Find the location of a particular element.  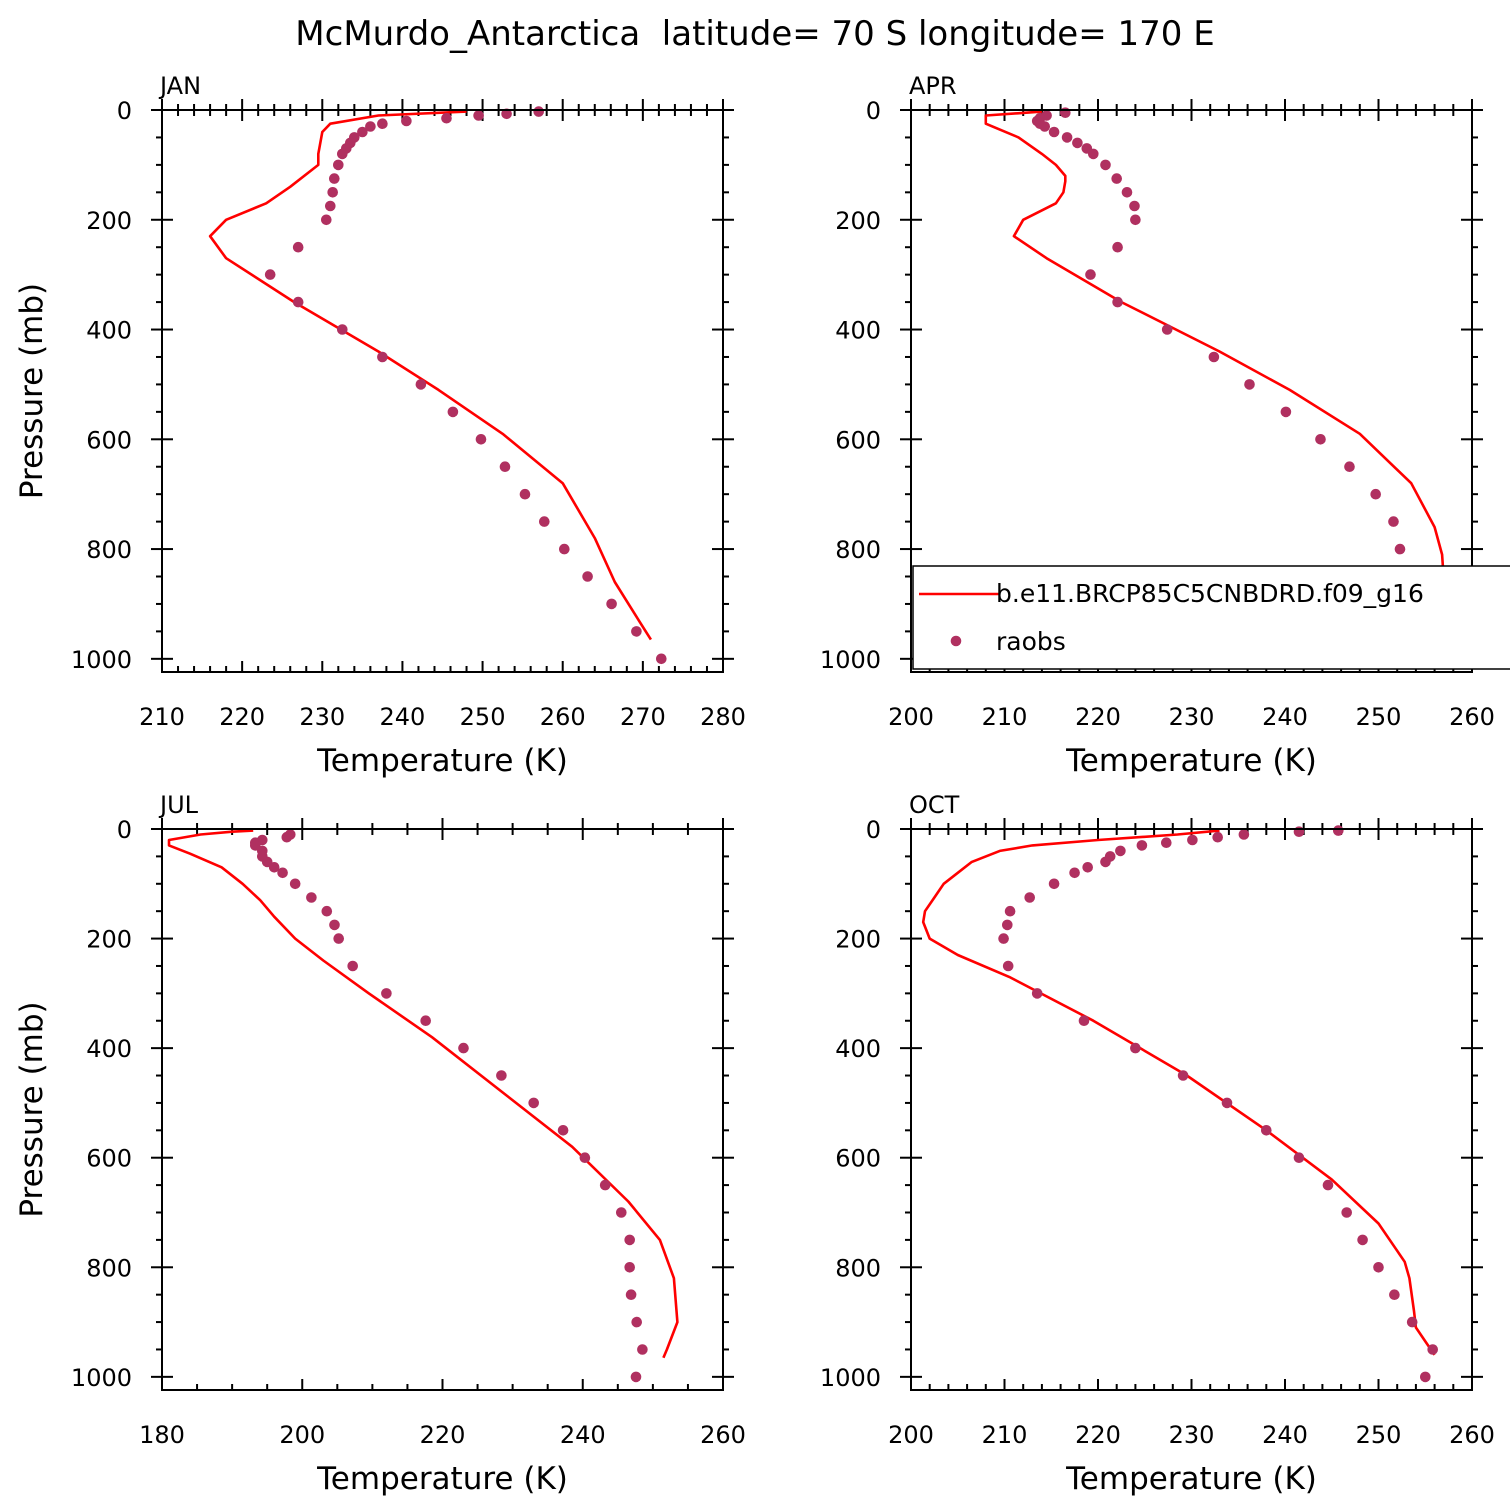

panel-label: JAN is located at coordinates (179, 86).